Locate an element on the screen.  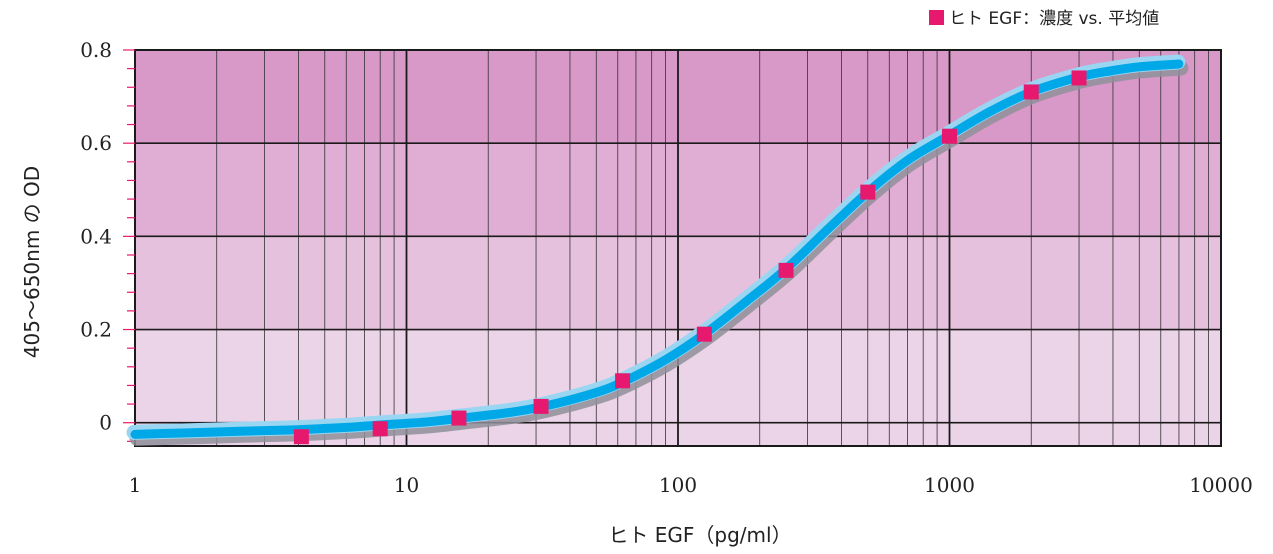
x-tick-label: 10 is located at coordinates (406, 485).